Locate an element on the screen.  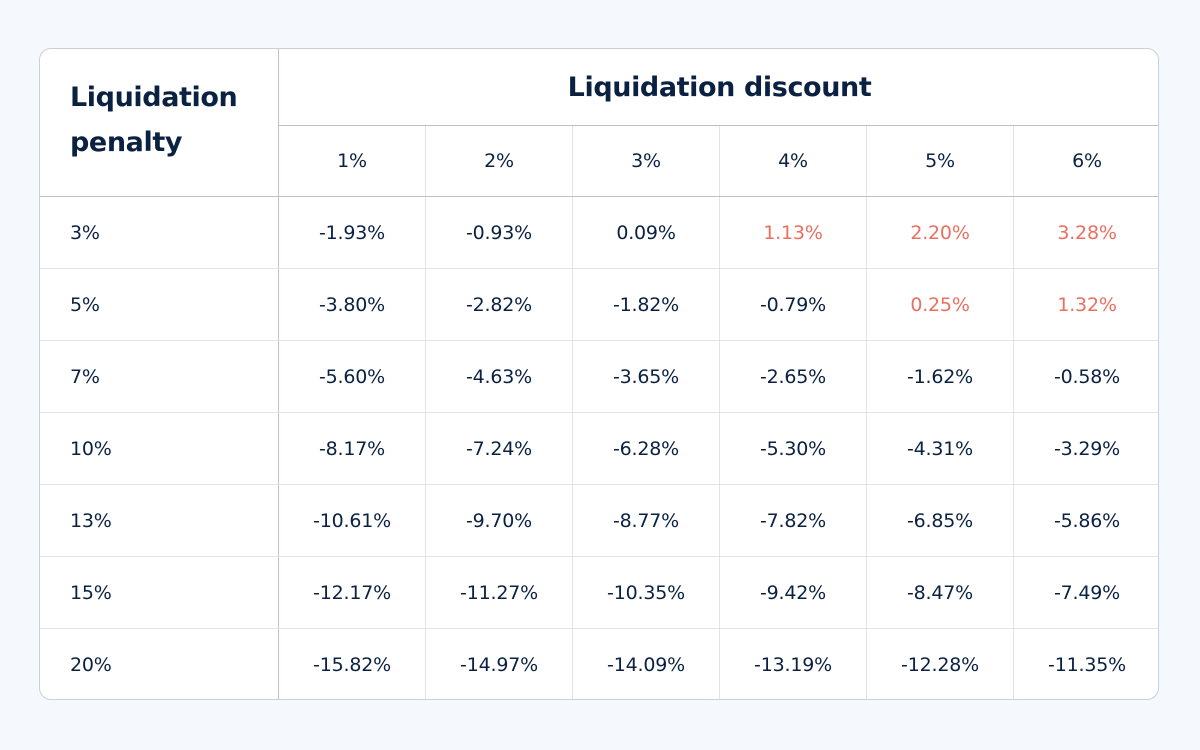
table-cell: -7.49% is located at coordinates (1085, 592).